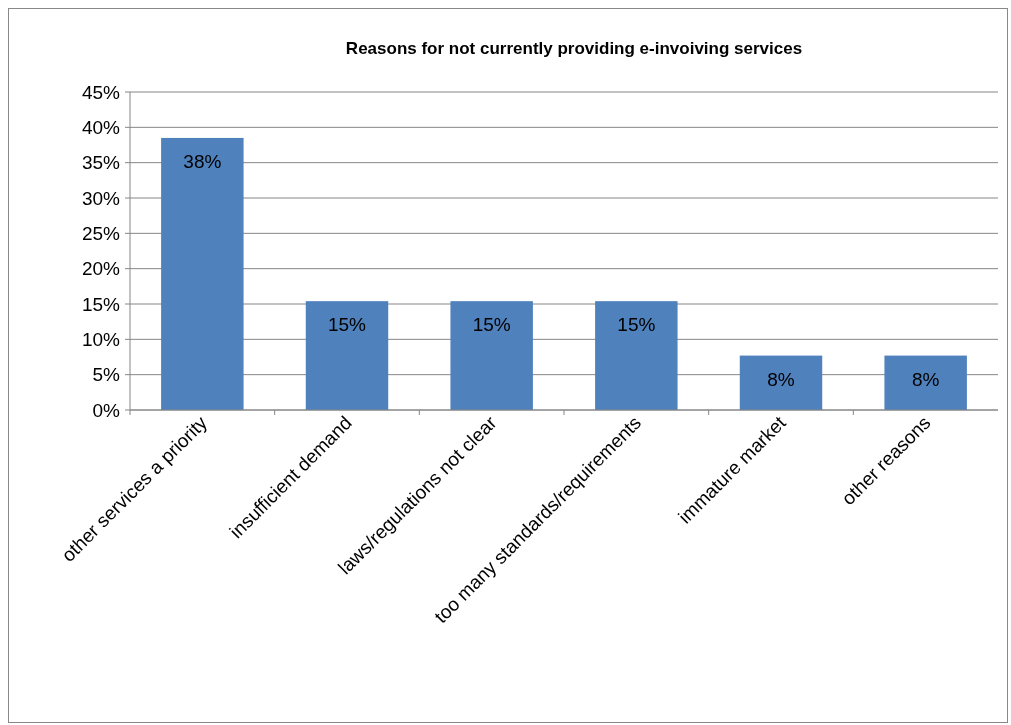 The image size is (1011, 725). Describe the element at coordinates (106, 410) in the screenshot. I see `y-tick-label: 0%` at that location.